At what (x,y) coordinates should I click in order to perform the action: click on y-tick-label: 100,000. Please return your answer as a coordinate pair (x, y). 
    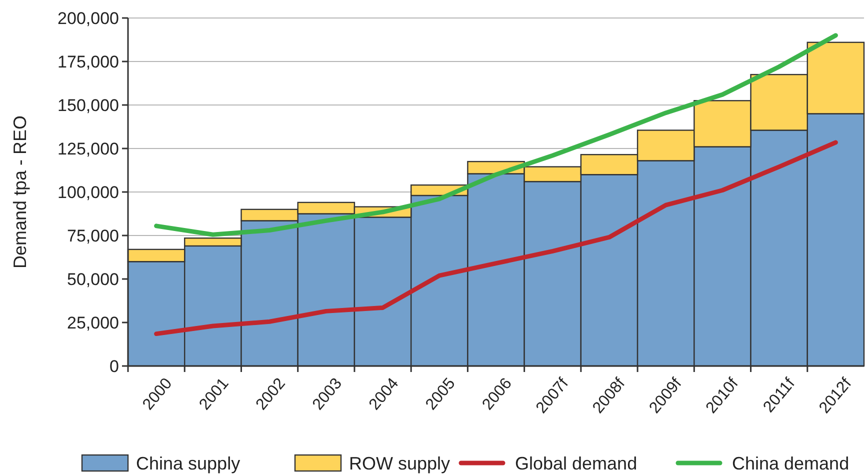
    Looking at the image, I should click on (88, 192).